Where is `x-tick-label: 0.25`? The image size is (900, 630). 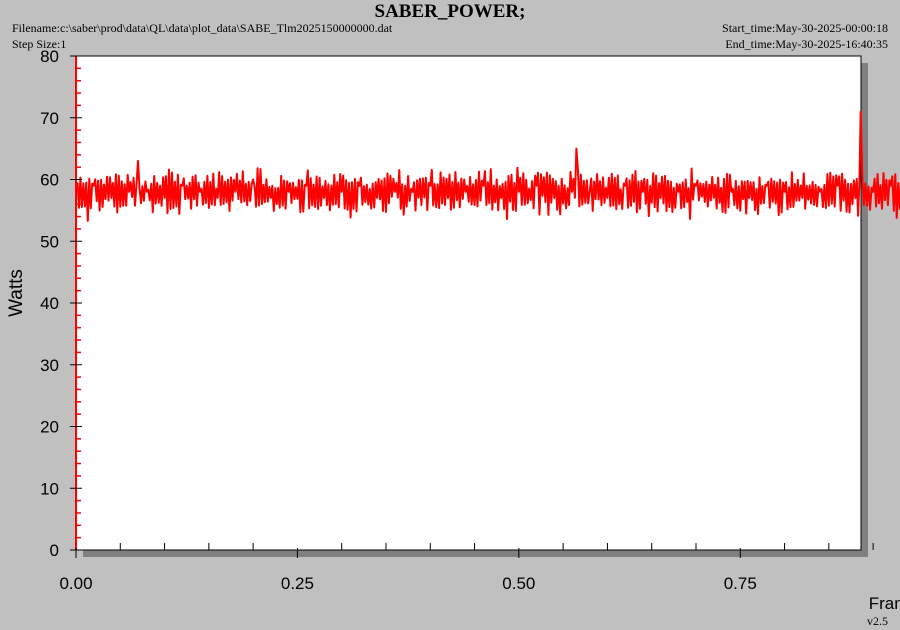 x-tick-label: 0.25 is located at coordinates (297, 583).